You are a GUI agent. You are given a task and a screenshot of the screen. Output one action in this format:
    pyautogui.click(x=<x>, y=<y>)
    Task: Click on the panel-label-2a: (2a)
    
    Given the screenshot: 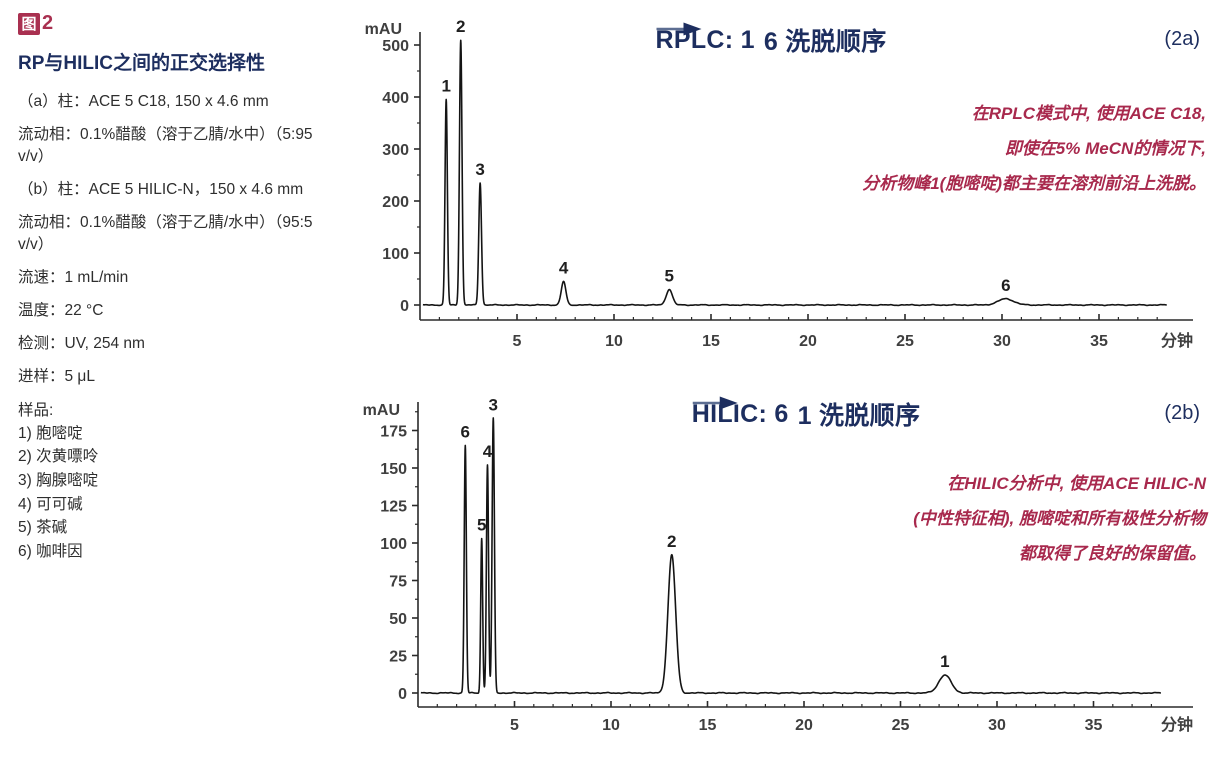 What is the action you would take?
    pyautogui.click(x=1182, y=39)
    